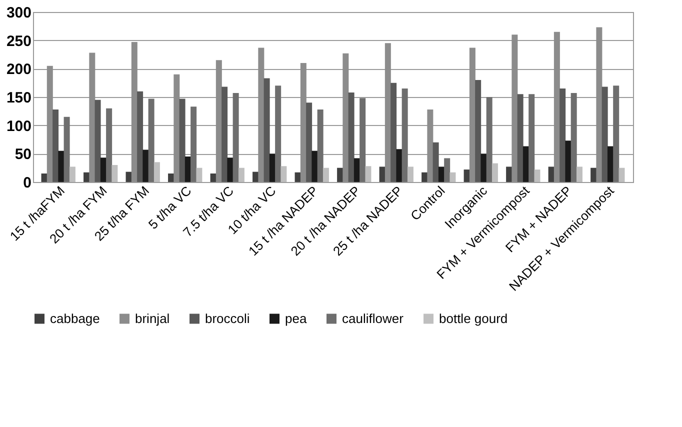  Describe the element at coordinates (19, 13) in the screenshot. I see `y-tick-label: 300` at that location.